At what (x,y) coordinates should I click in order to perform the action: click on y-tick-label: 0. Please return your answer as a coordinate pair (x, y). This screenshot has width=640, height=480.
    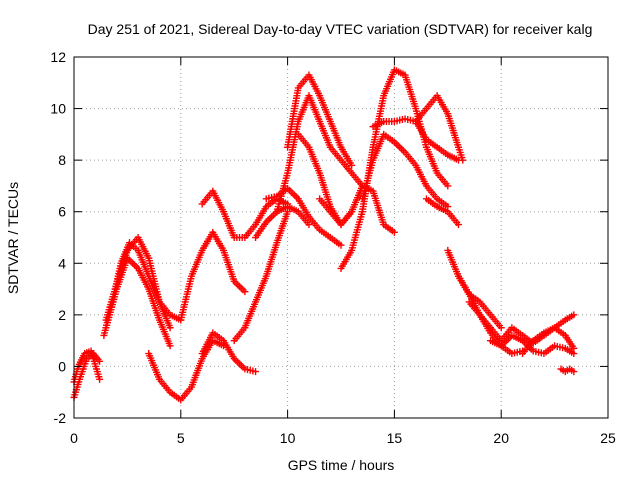
    Looking at the image, I should click on (62, 366).